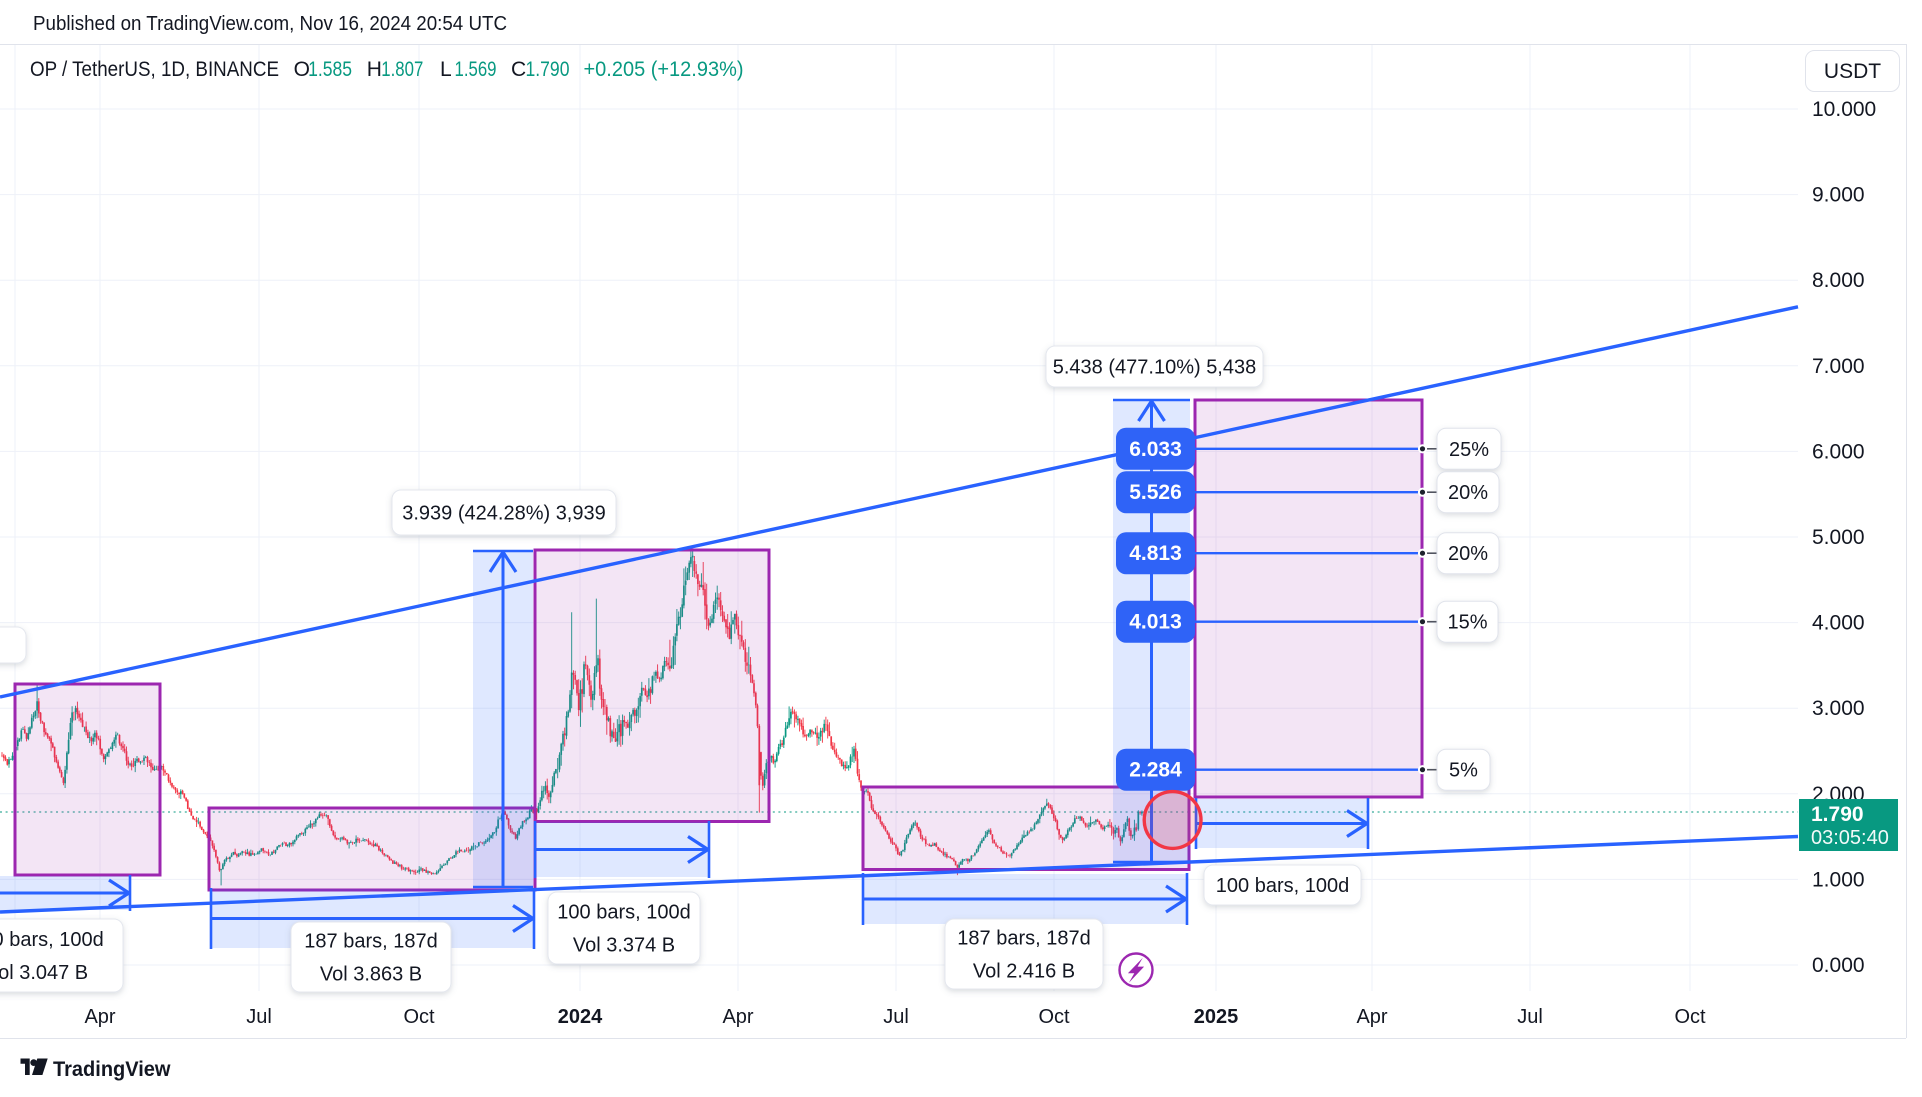 The width and height of the screenshot is (1922, 1097). I want to click on svg-text: H, so click(374, 69).